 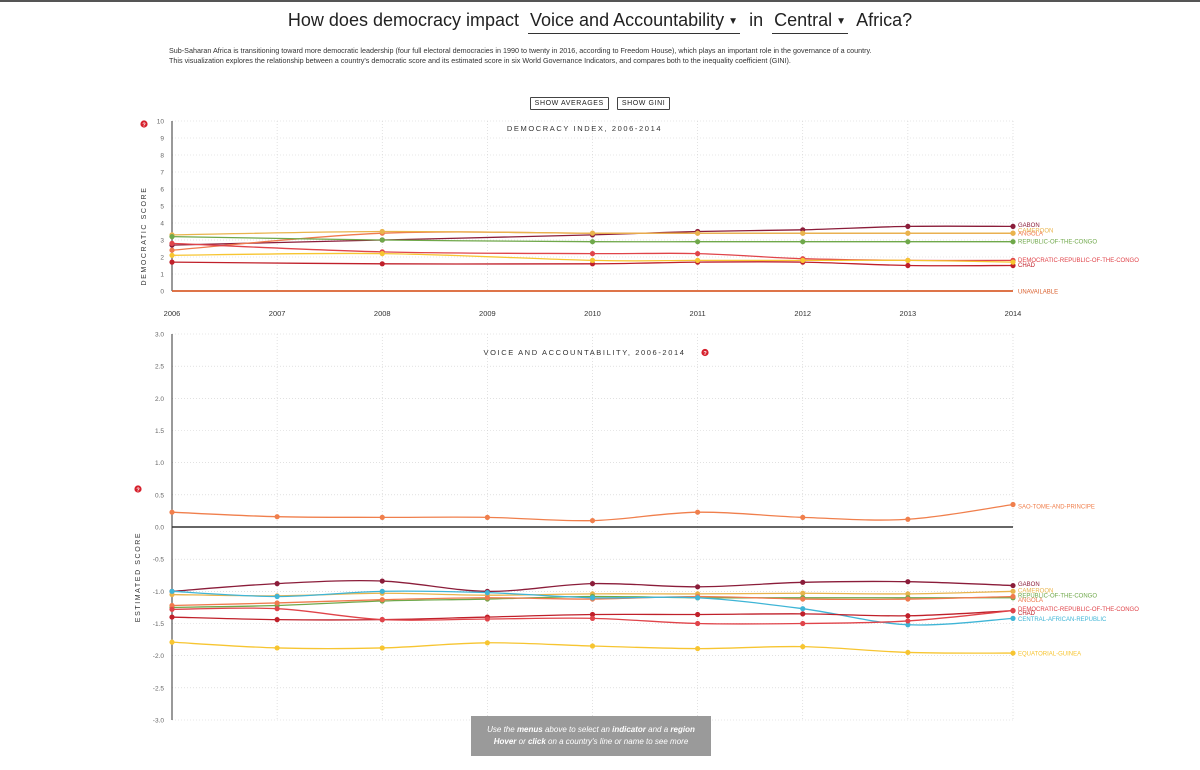 What do you see at coordinates (144, 236) in the screenshot?
I see `dem-y-axis-label: DEMOCRATIC SCORE` at bounding box center [144, 236].